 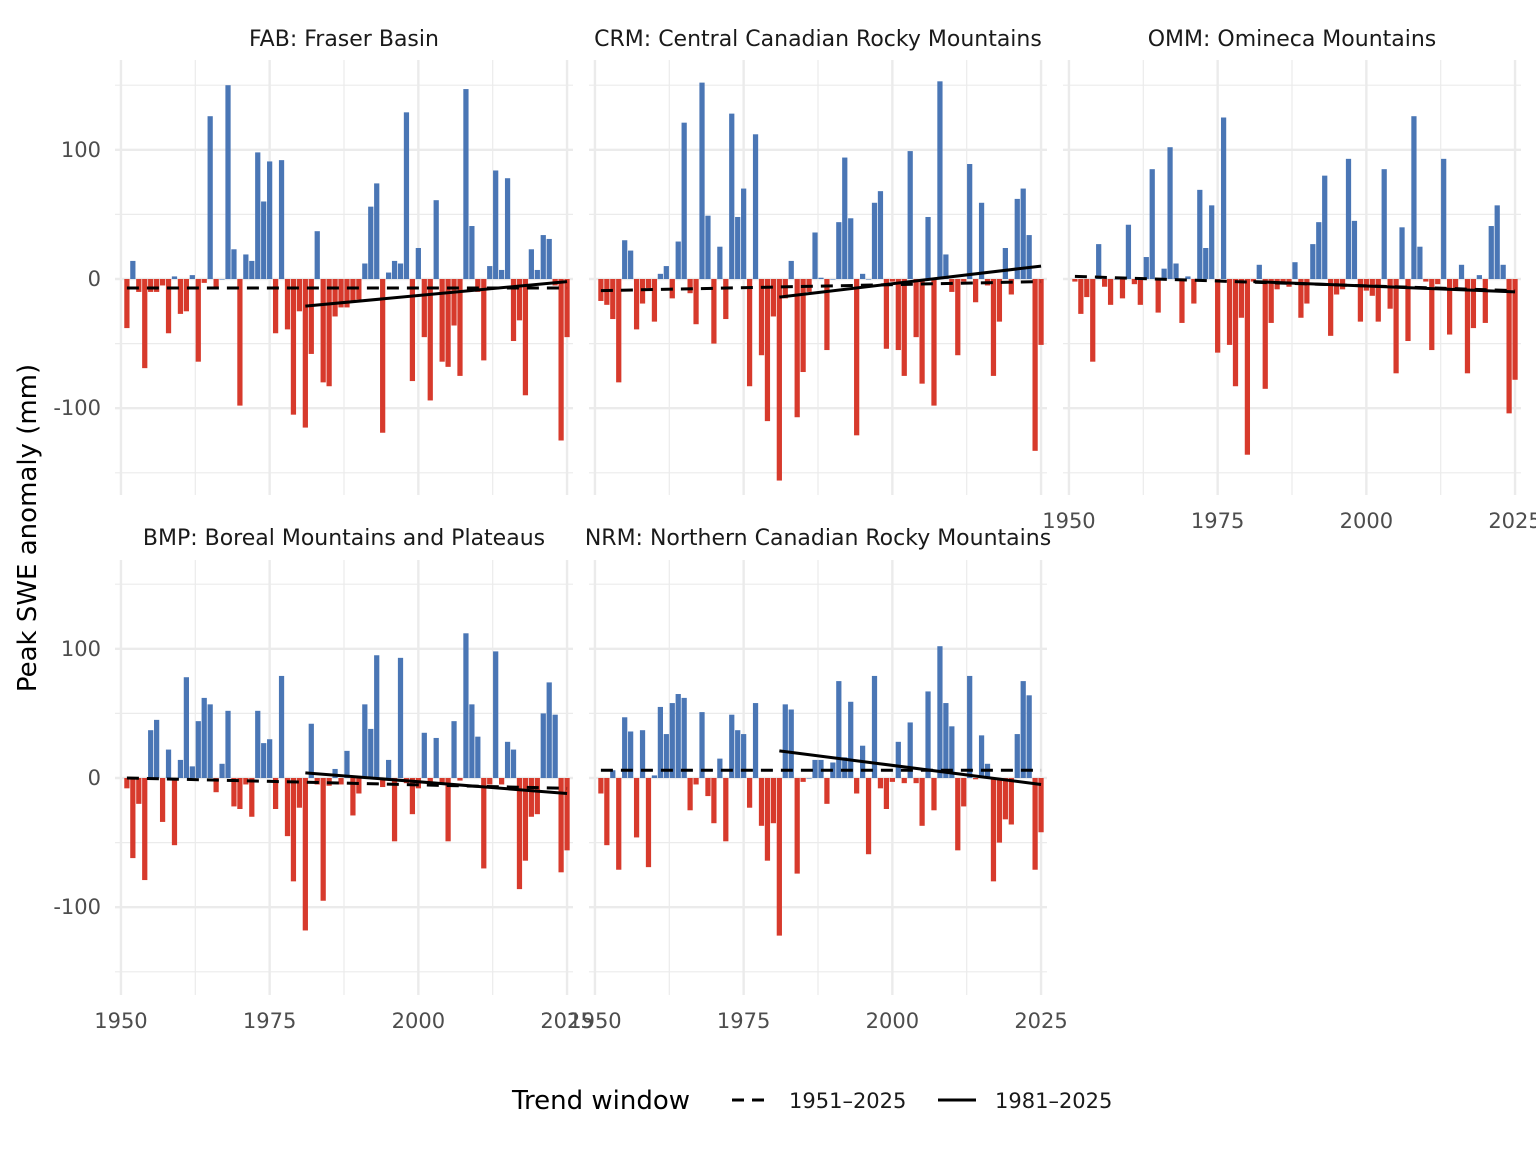 I want to click on bar-1969, so click(x=708, y=787).